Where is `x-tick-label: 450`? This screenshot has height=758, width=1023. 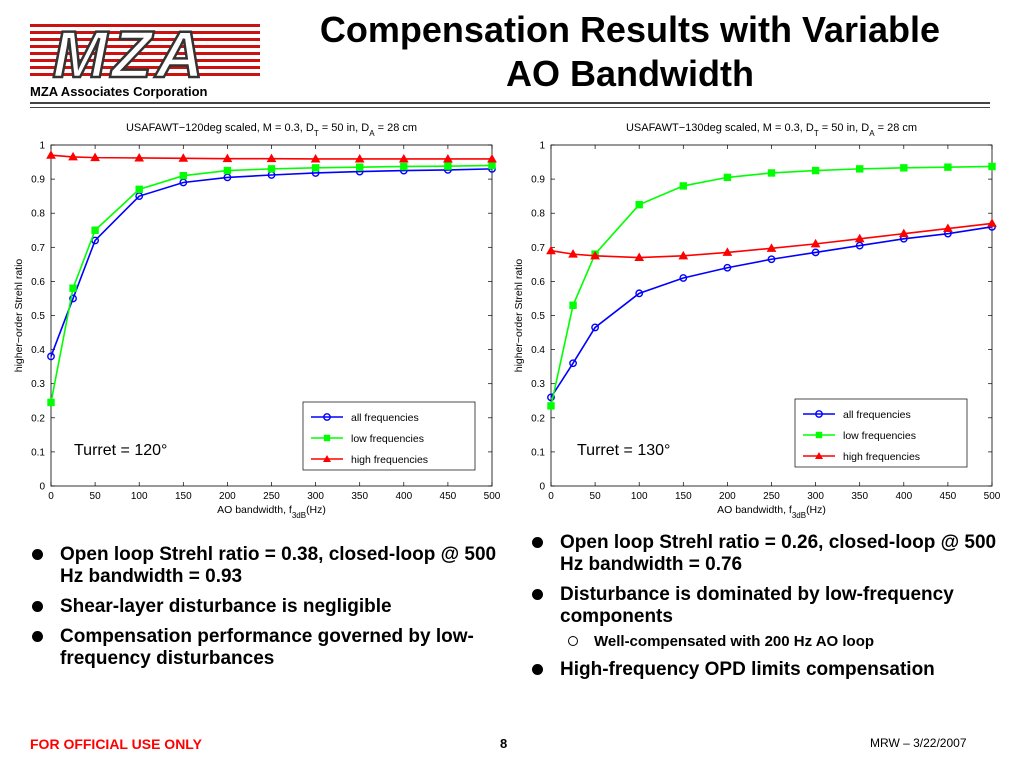
x-tick-label: 450 is located at coordinates (948, 496).